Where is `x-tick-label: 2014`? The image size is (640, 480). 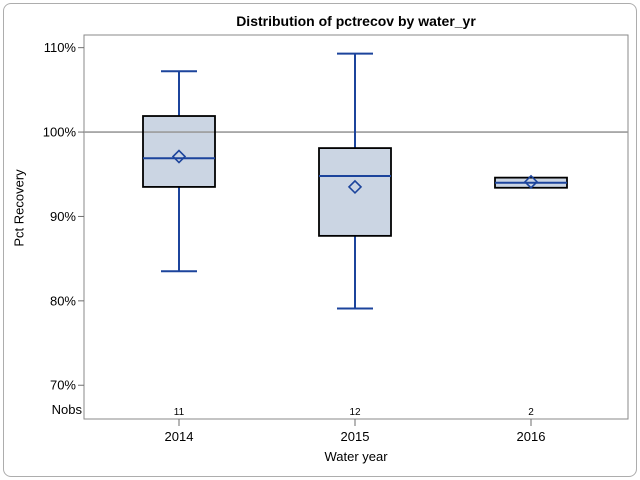 x-tick-label: 2014 is located at coordinates (179, 436).